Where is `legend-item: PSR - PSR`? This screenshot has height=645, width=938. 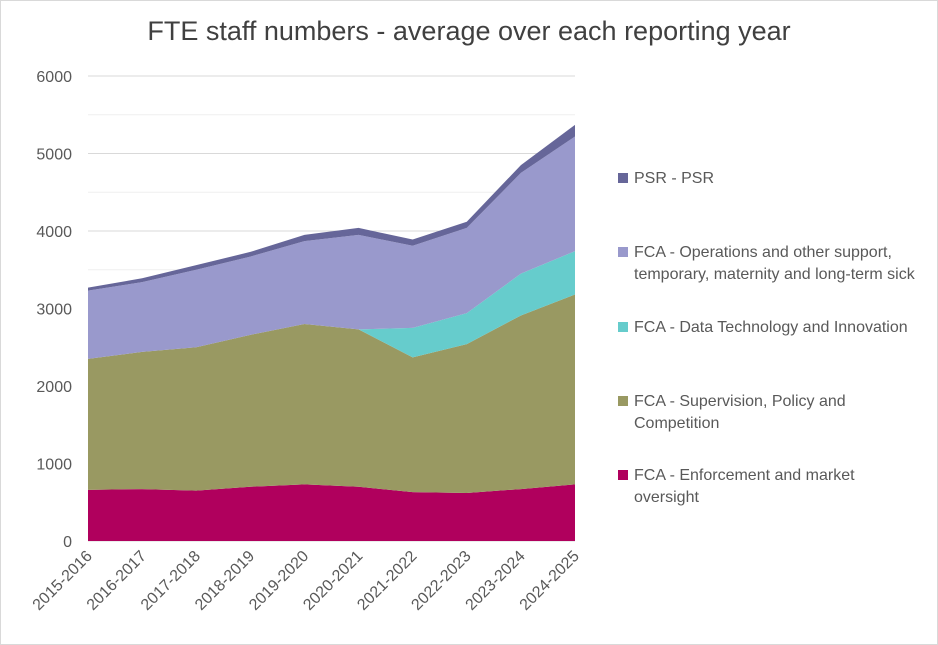 legend-item: PSR - PSR is located at coordinates (768, 179).